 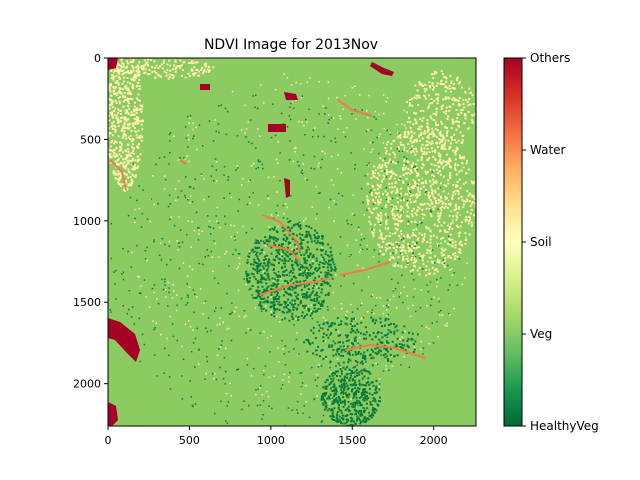 What do you see at coordinates (189, 440) in the screenshot?
I see `x-tick-label: 500` at bounding box center [189, 440].